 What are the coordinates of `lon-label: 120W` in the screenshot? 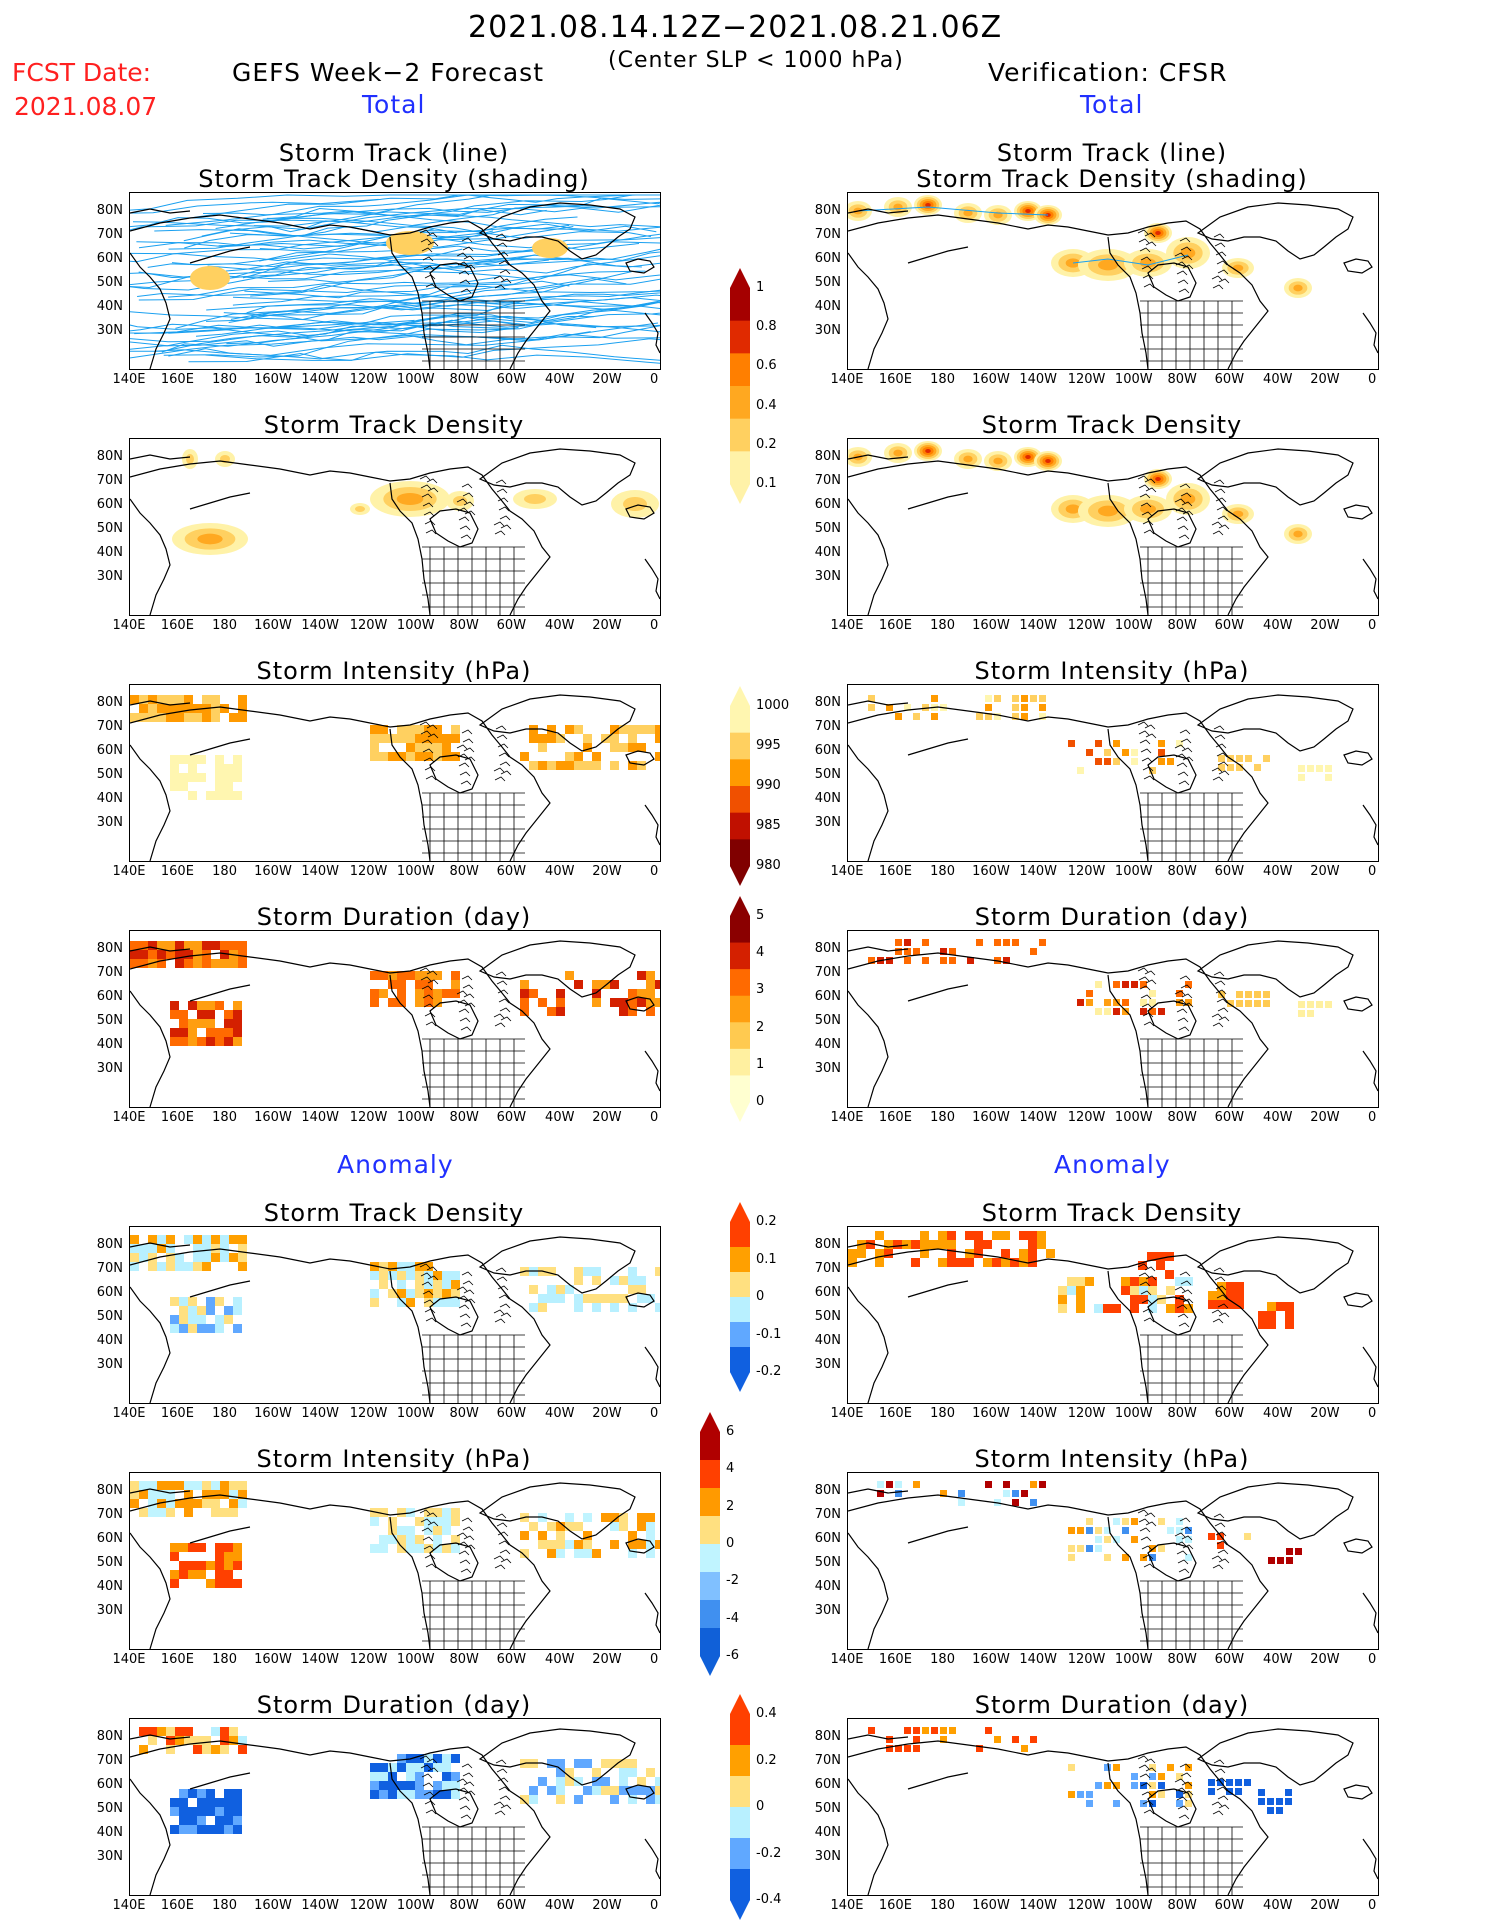 It's located at (368, 1117).